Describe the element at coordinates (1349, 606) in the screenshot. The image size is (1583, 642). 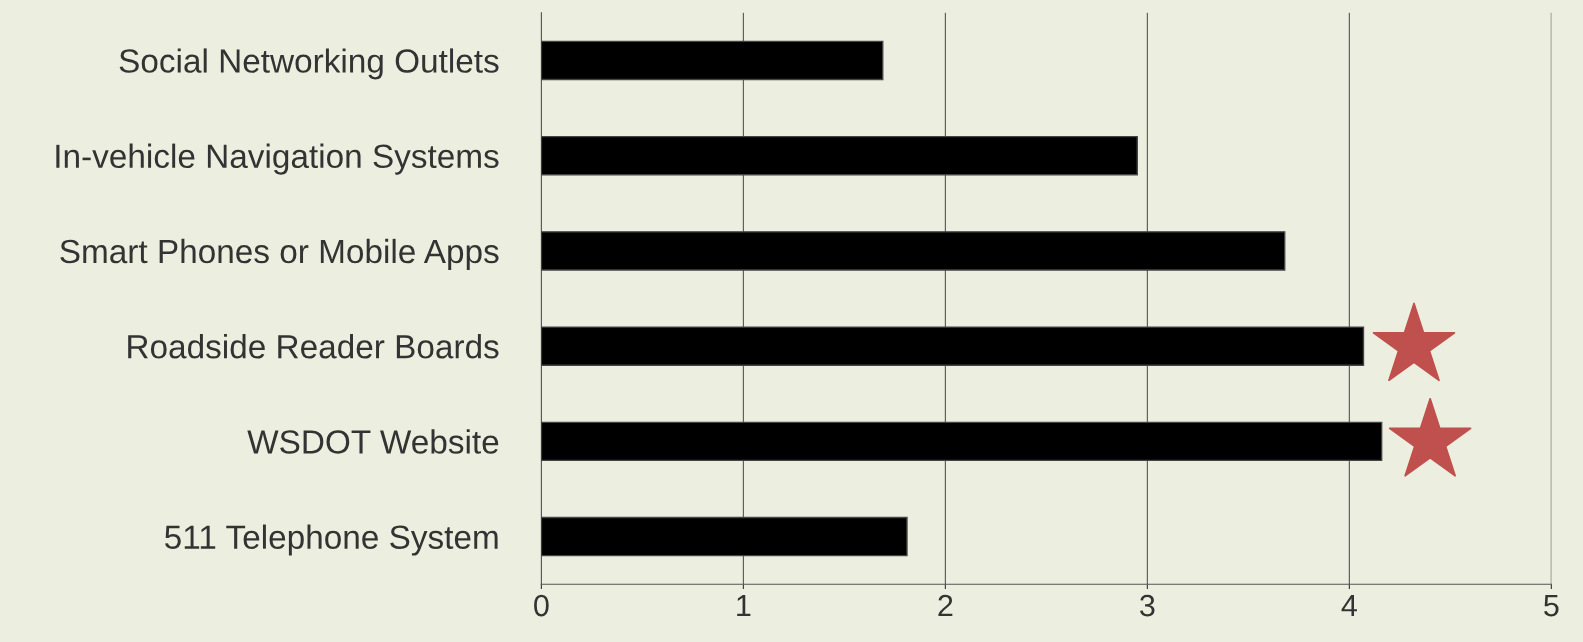
I see `x-tick-label: 4` at that location.